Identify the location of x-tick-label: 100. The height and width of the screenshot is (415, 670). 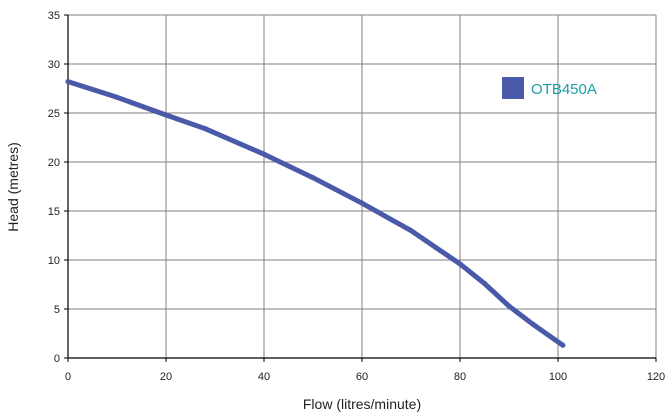
(558, 377).